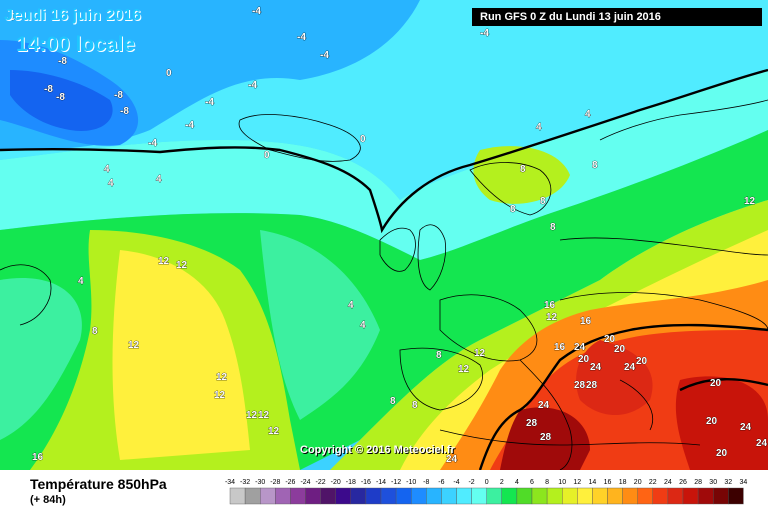  What do you see at coordinates (668, 482) in the screenshot?
I see `legend-tick: 24` at bounding box center [668, 482].